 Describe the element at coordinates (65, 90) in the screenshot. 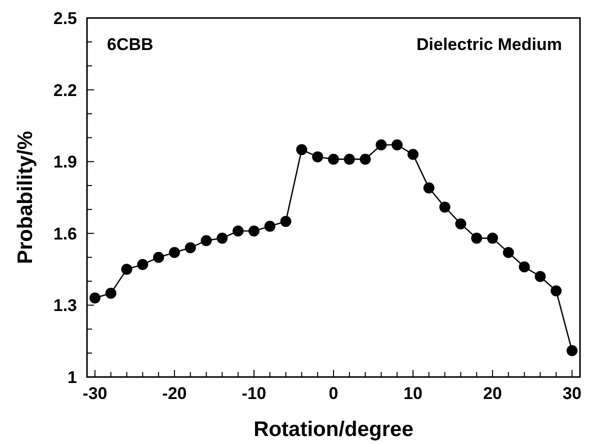

I see `y-tick-label: 2.2` at that location.